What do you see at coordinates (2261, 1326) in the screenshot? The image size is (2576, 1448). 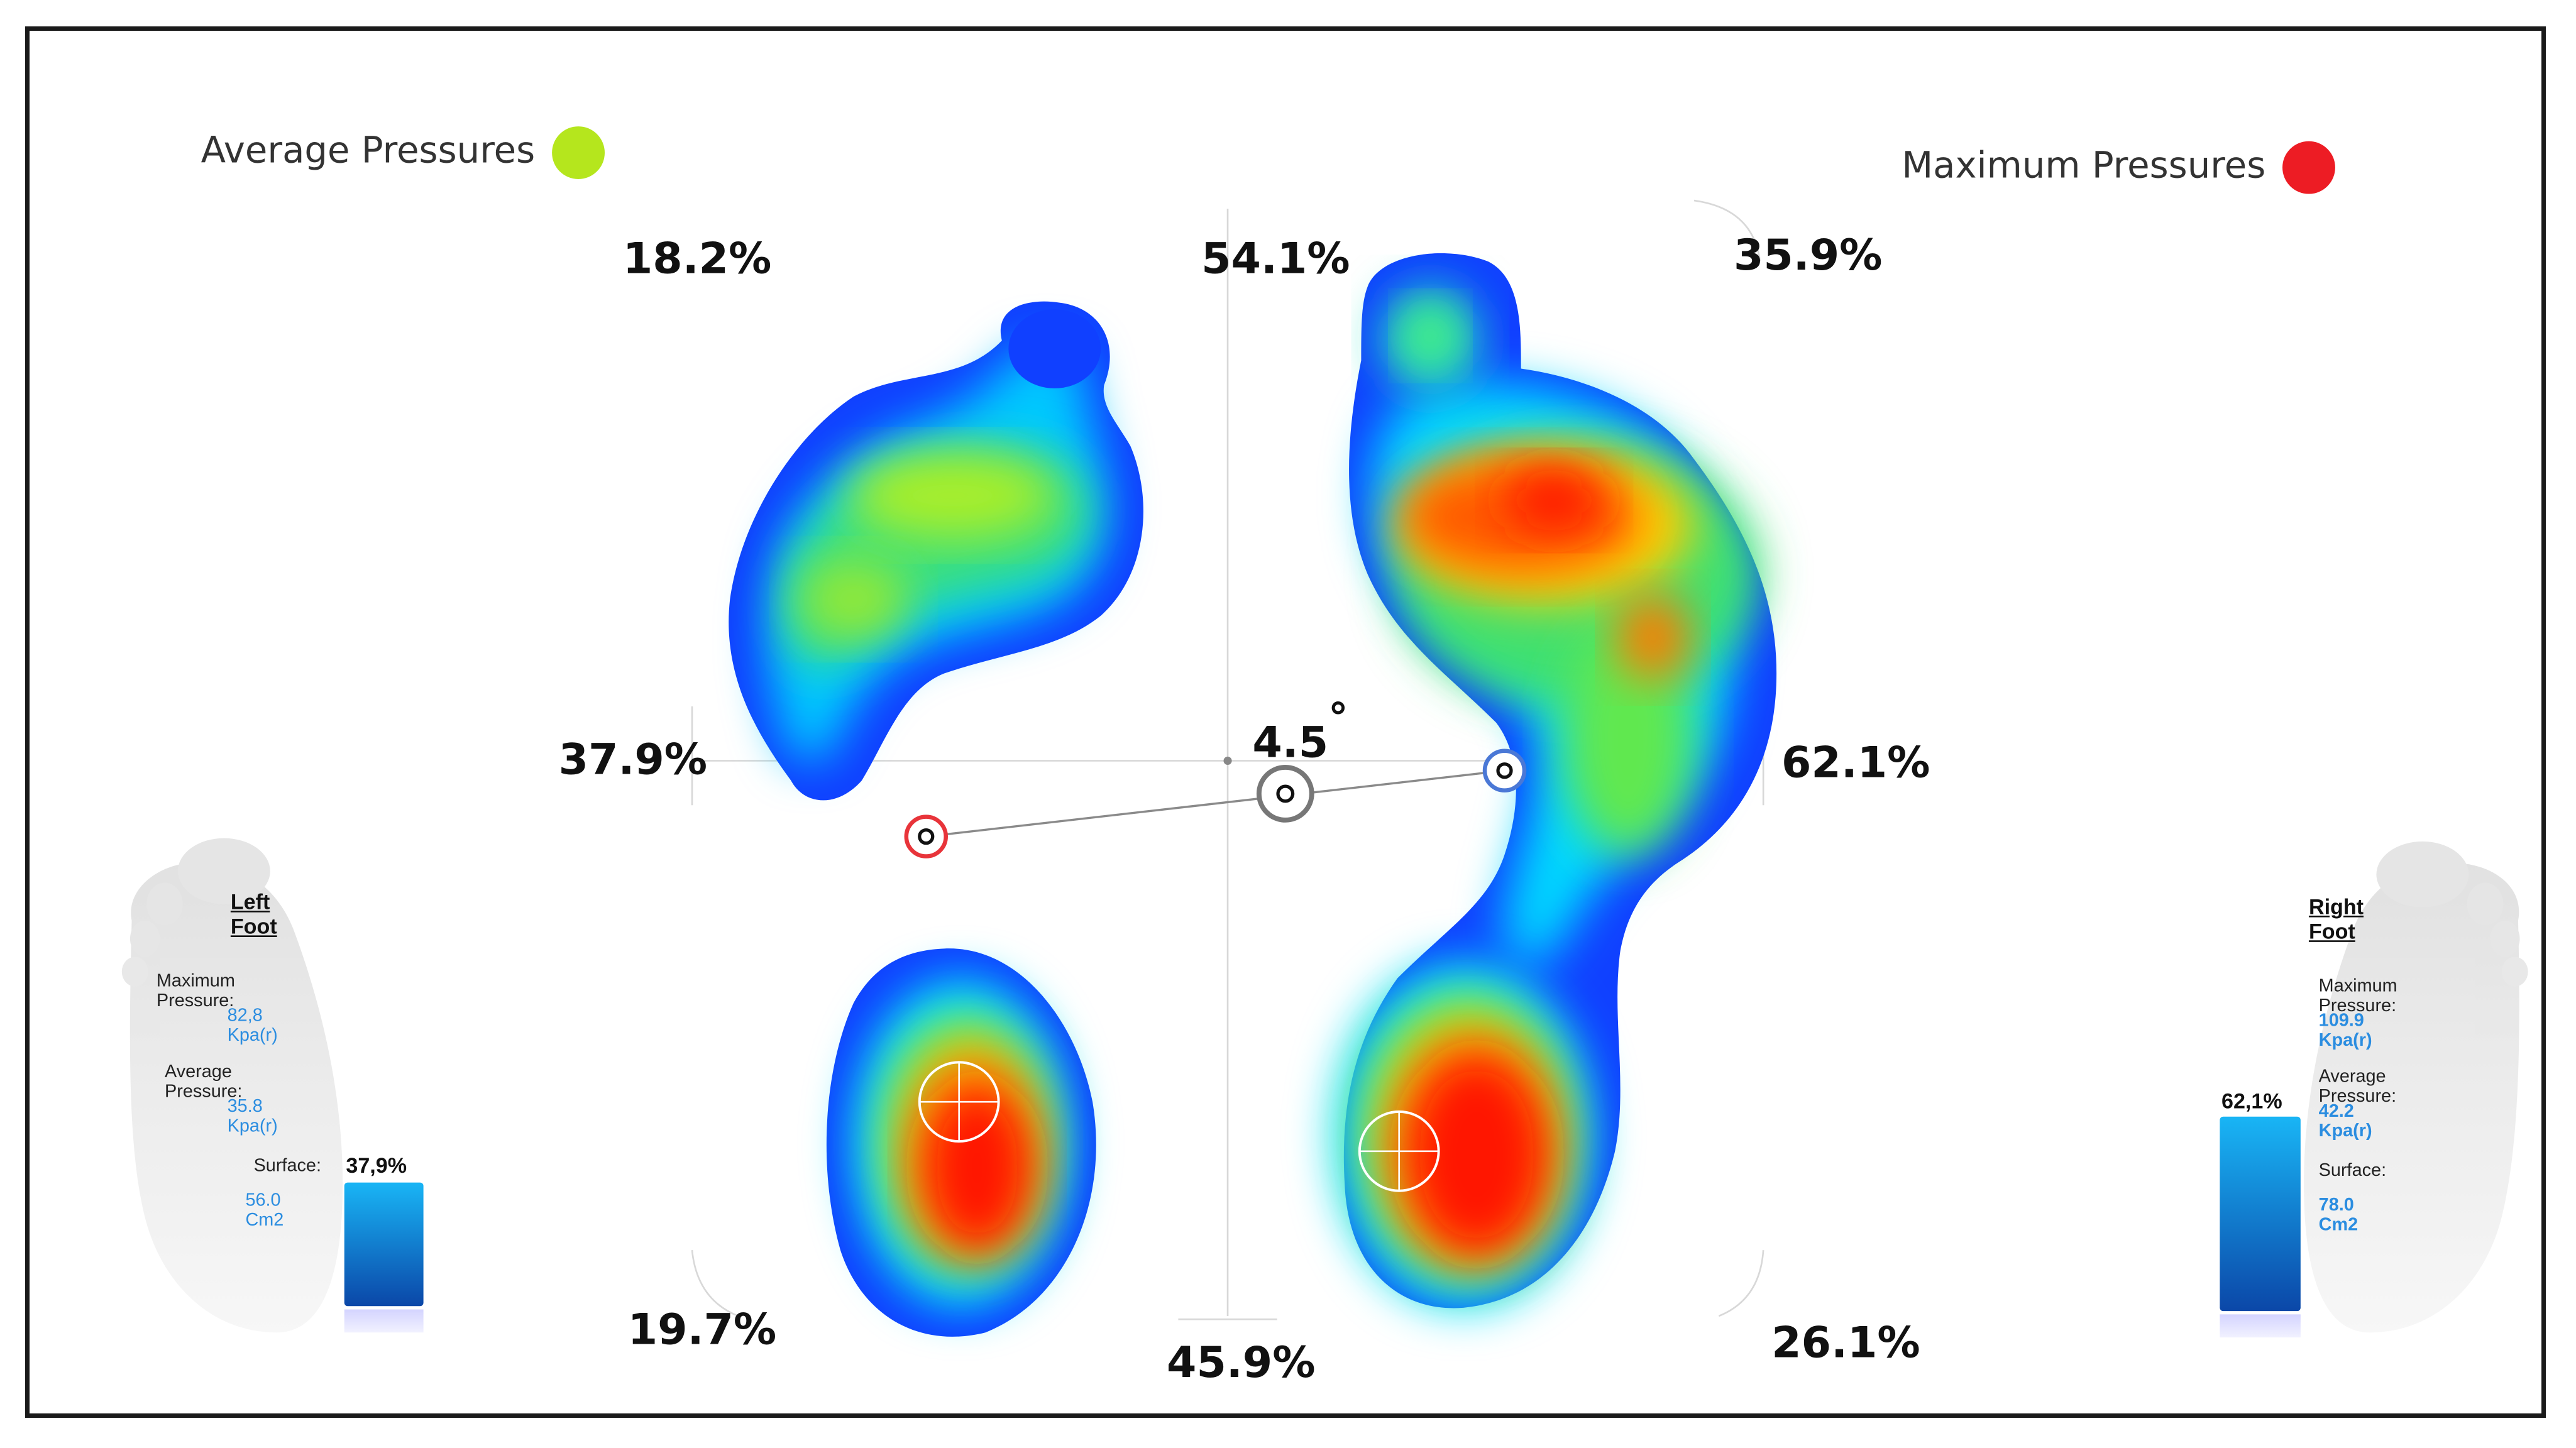 I see `right-surface-bar-reflection` at bounding box center [2261, 1326].